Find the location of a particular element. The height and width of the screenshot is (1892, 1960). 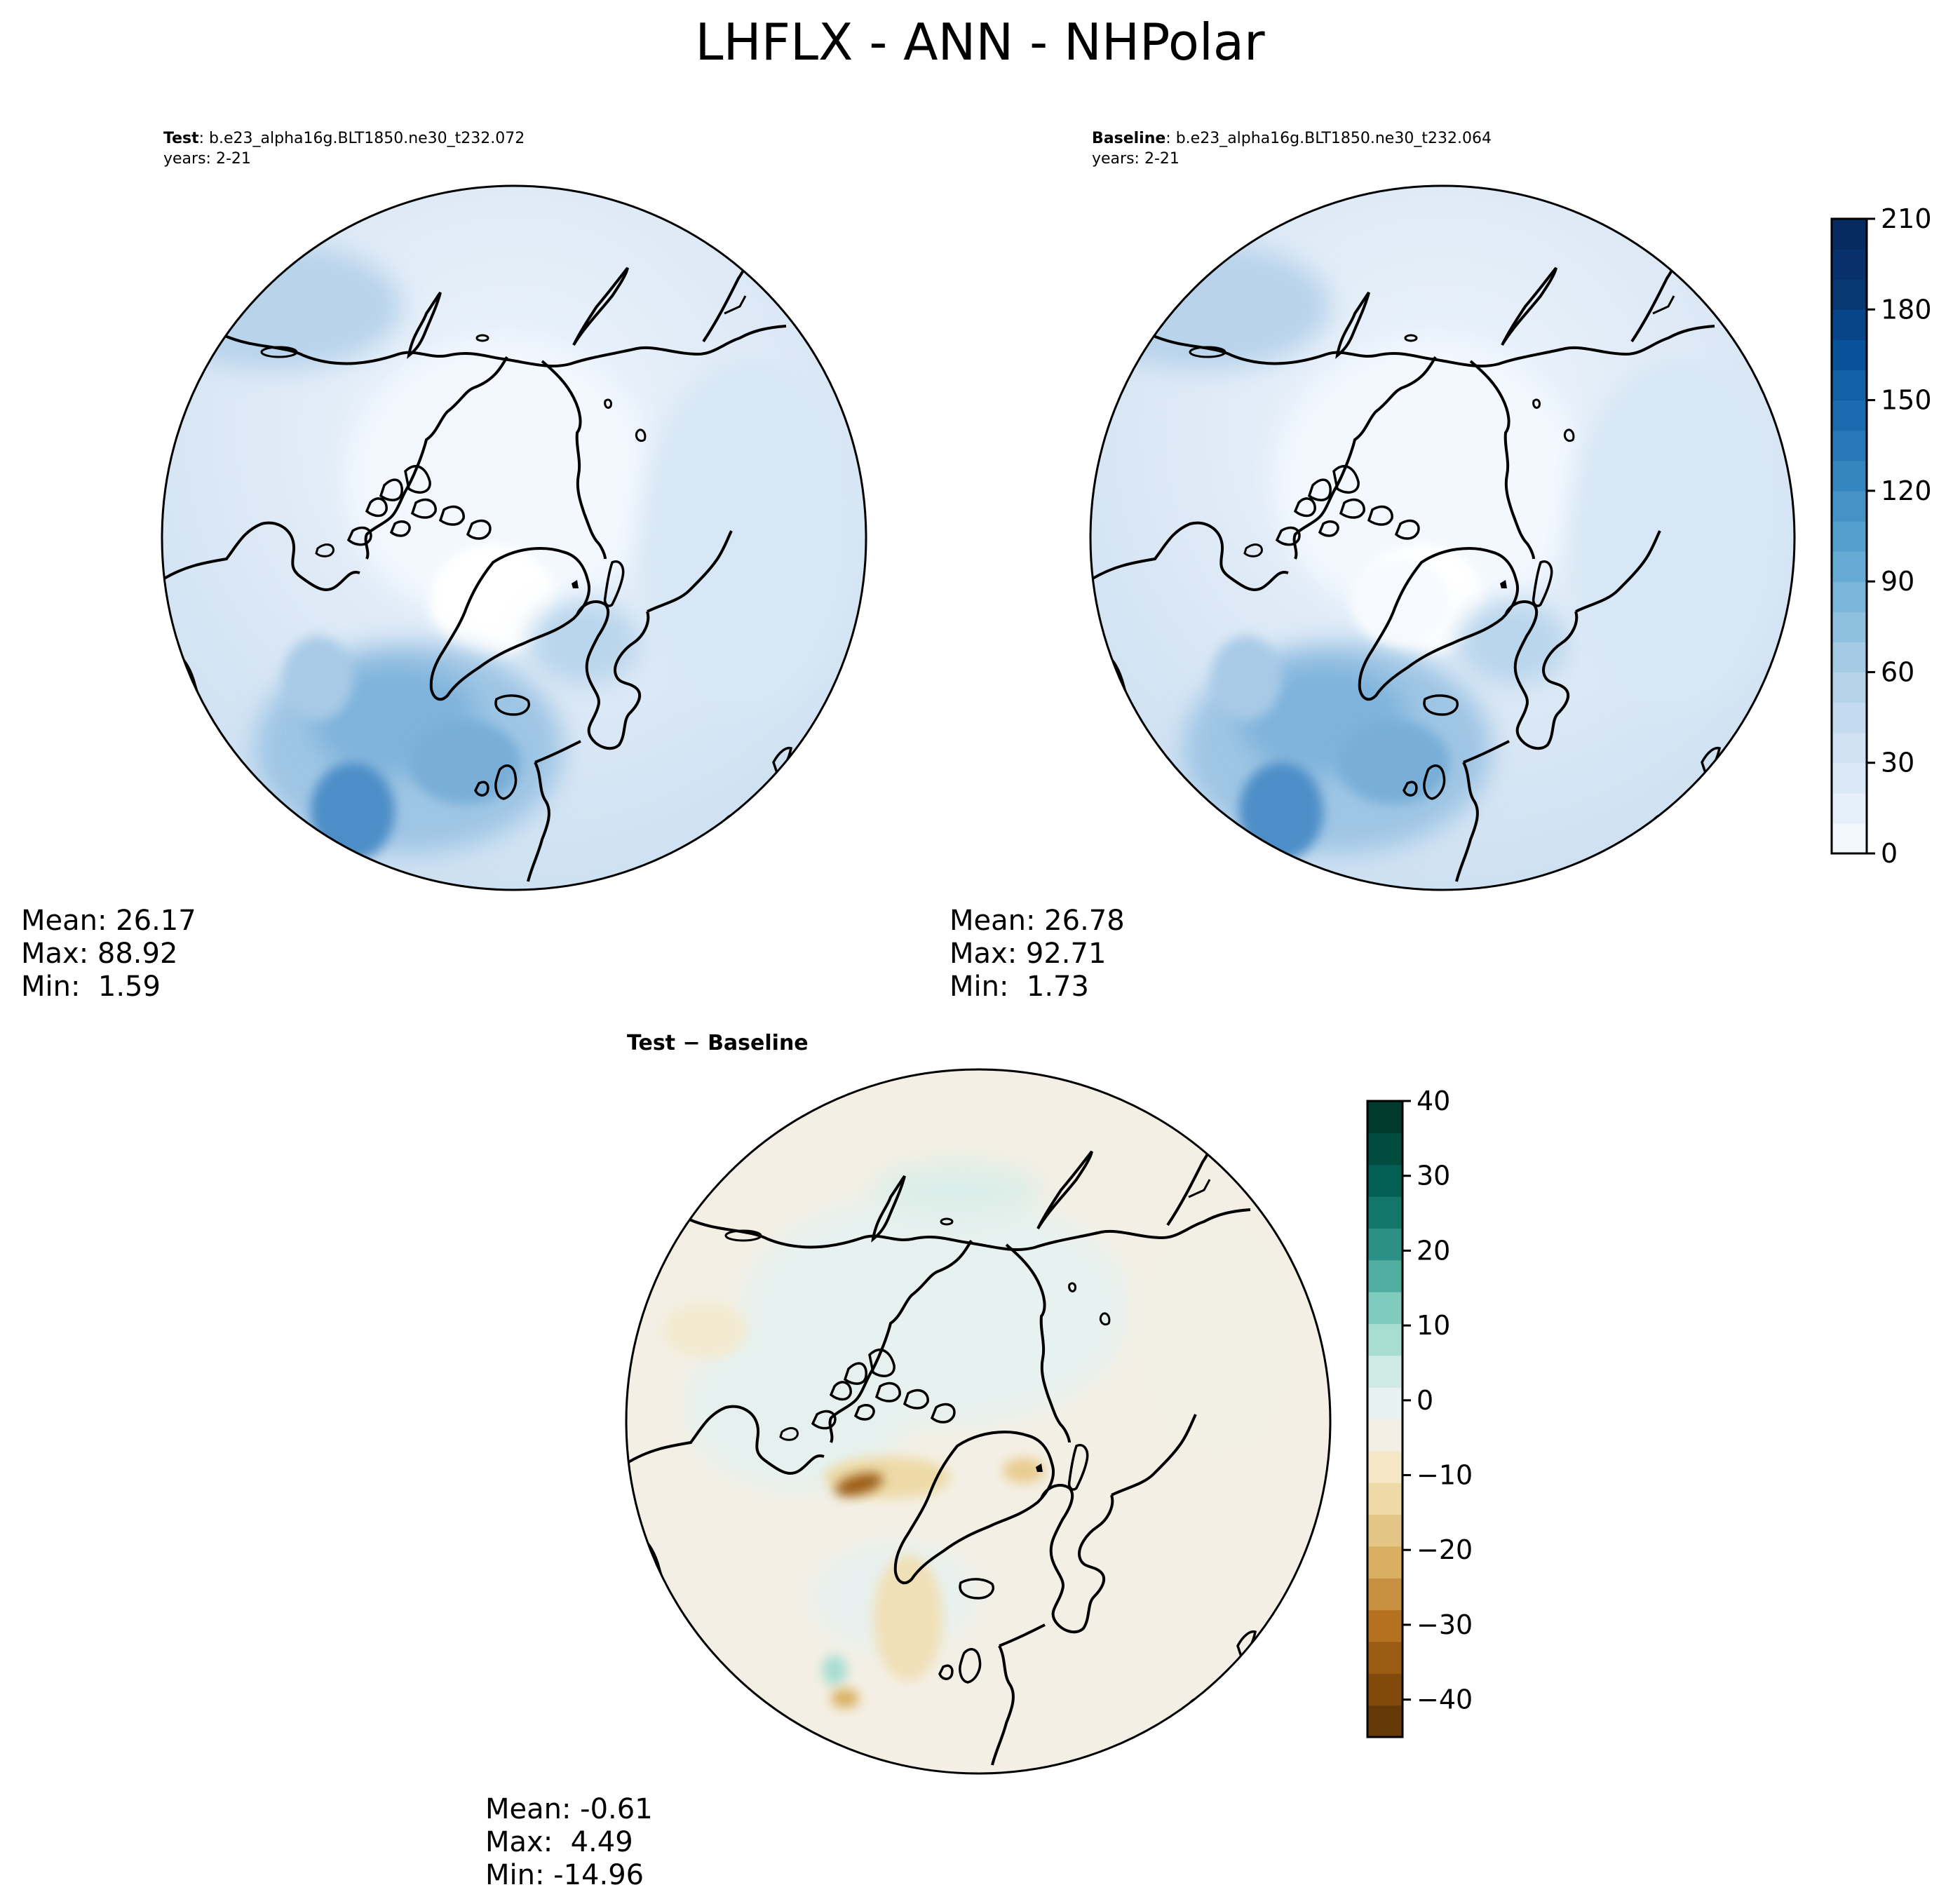

diff-title-test: Test is located at coordinates (651, 1043).